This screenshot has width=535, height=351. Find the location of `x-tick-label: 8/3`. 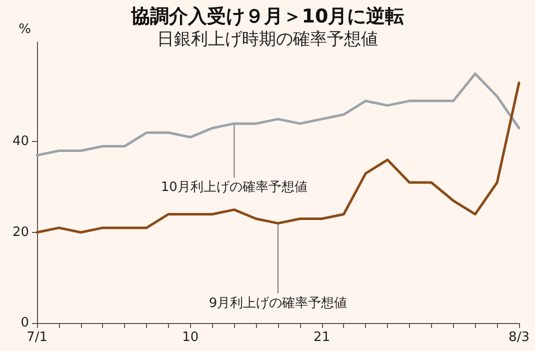

x-tick-label: 8/3 is located at coordinates (519, 337).